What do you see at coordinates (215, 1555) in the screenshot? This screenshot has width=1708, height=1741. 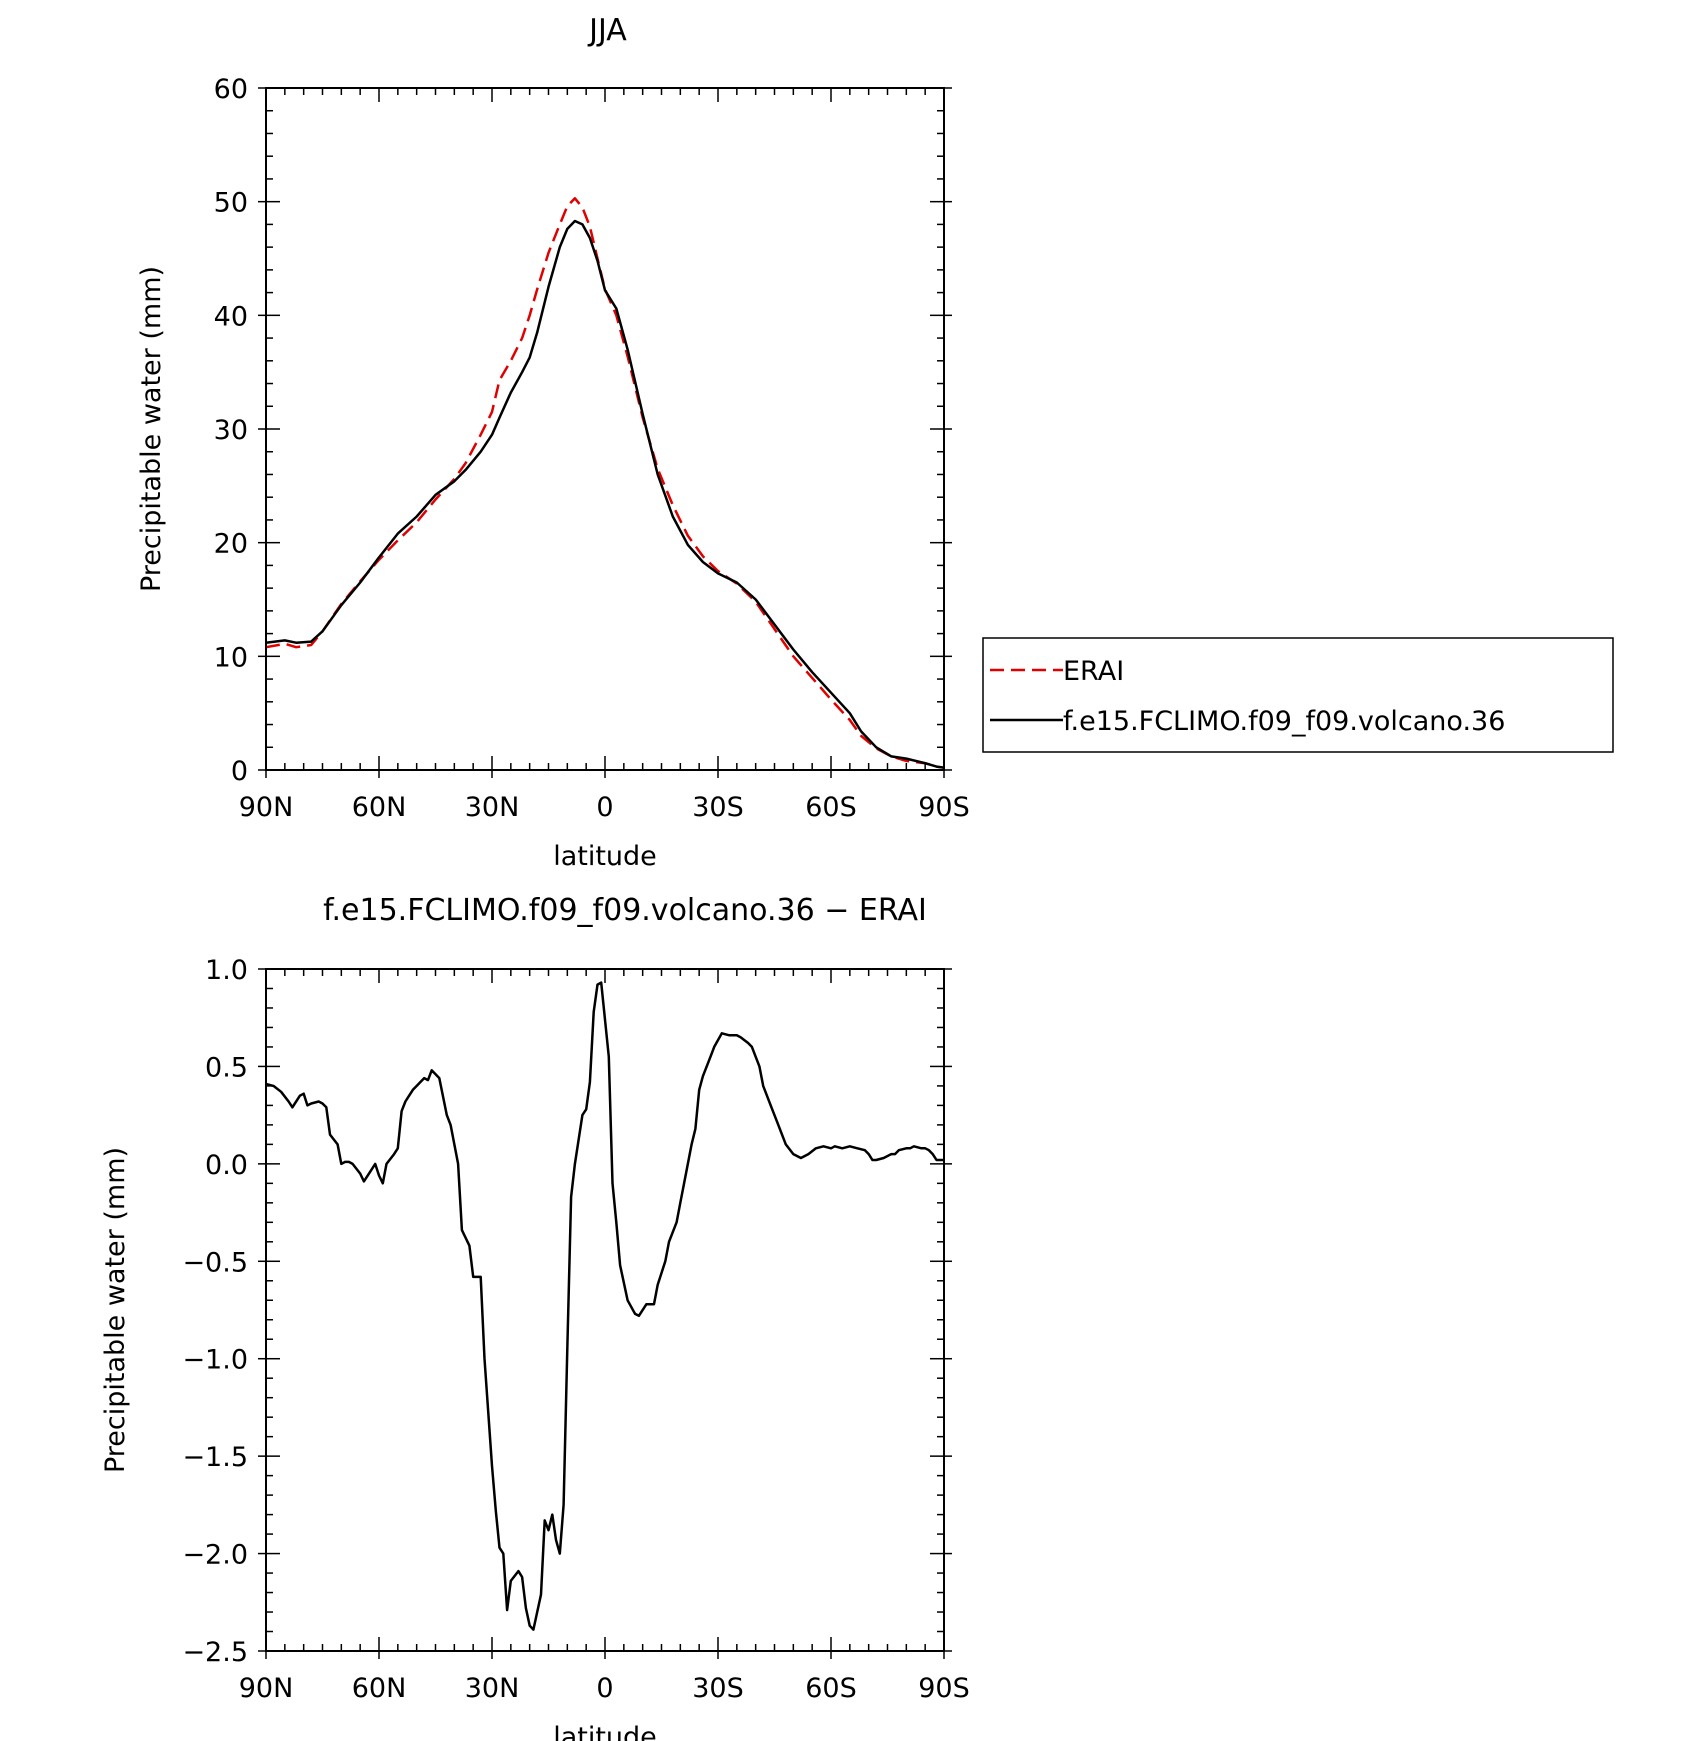 I see `y-tick-label: −2.0` at bounding box center [215, 1555].